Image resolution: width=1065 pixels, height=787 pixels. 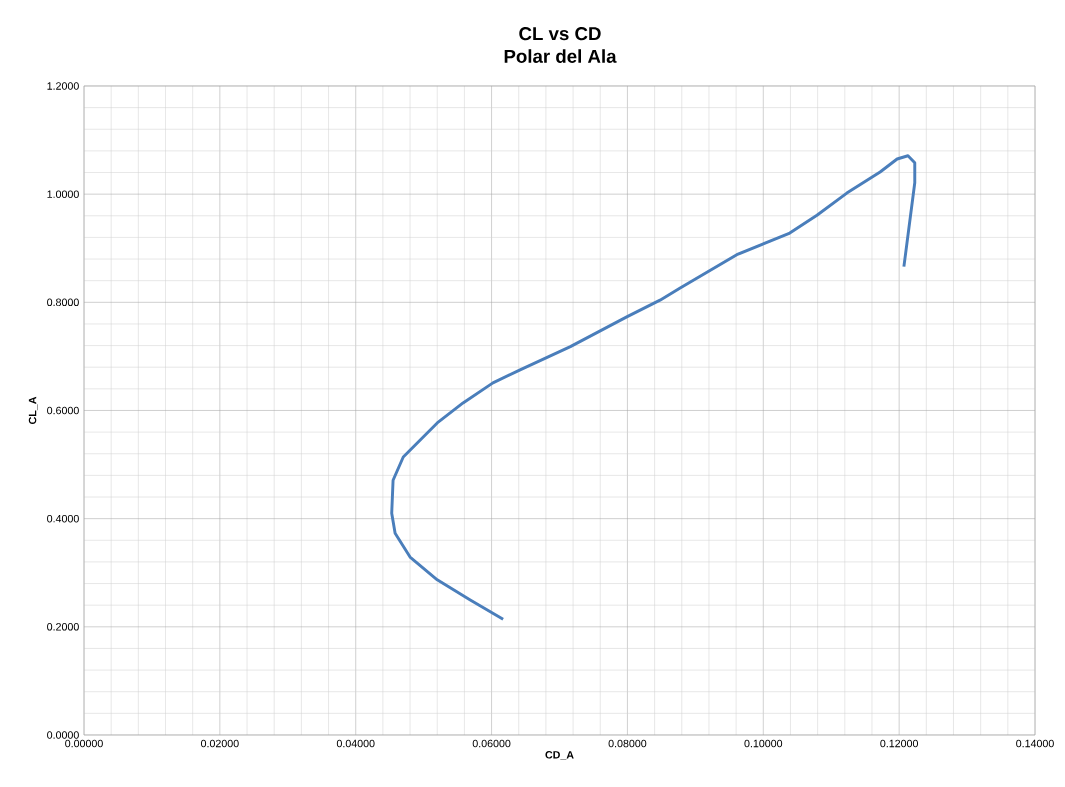 I want to click on y-tick-label: 0.4000, so click(x=63, y=518).